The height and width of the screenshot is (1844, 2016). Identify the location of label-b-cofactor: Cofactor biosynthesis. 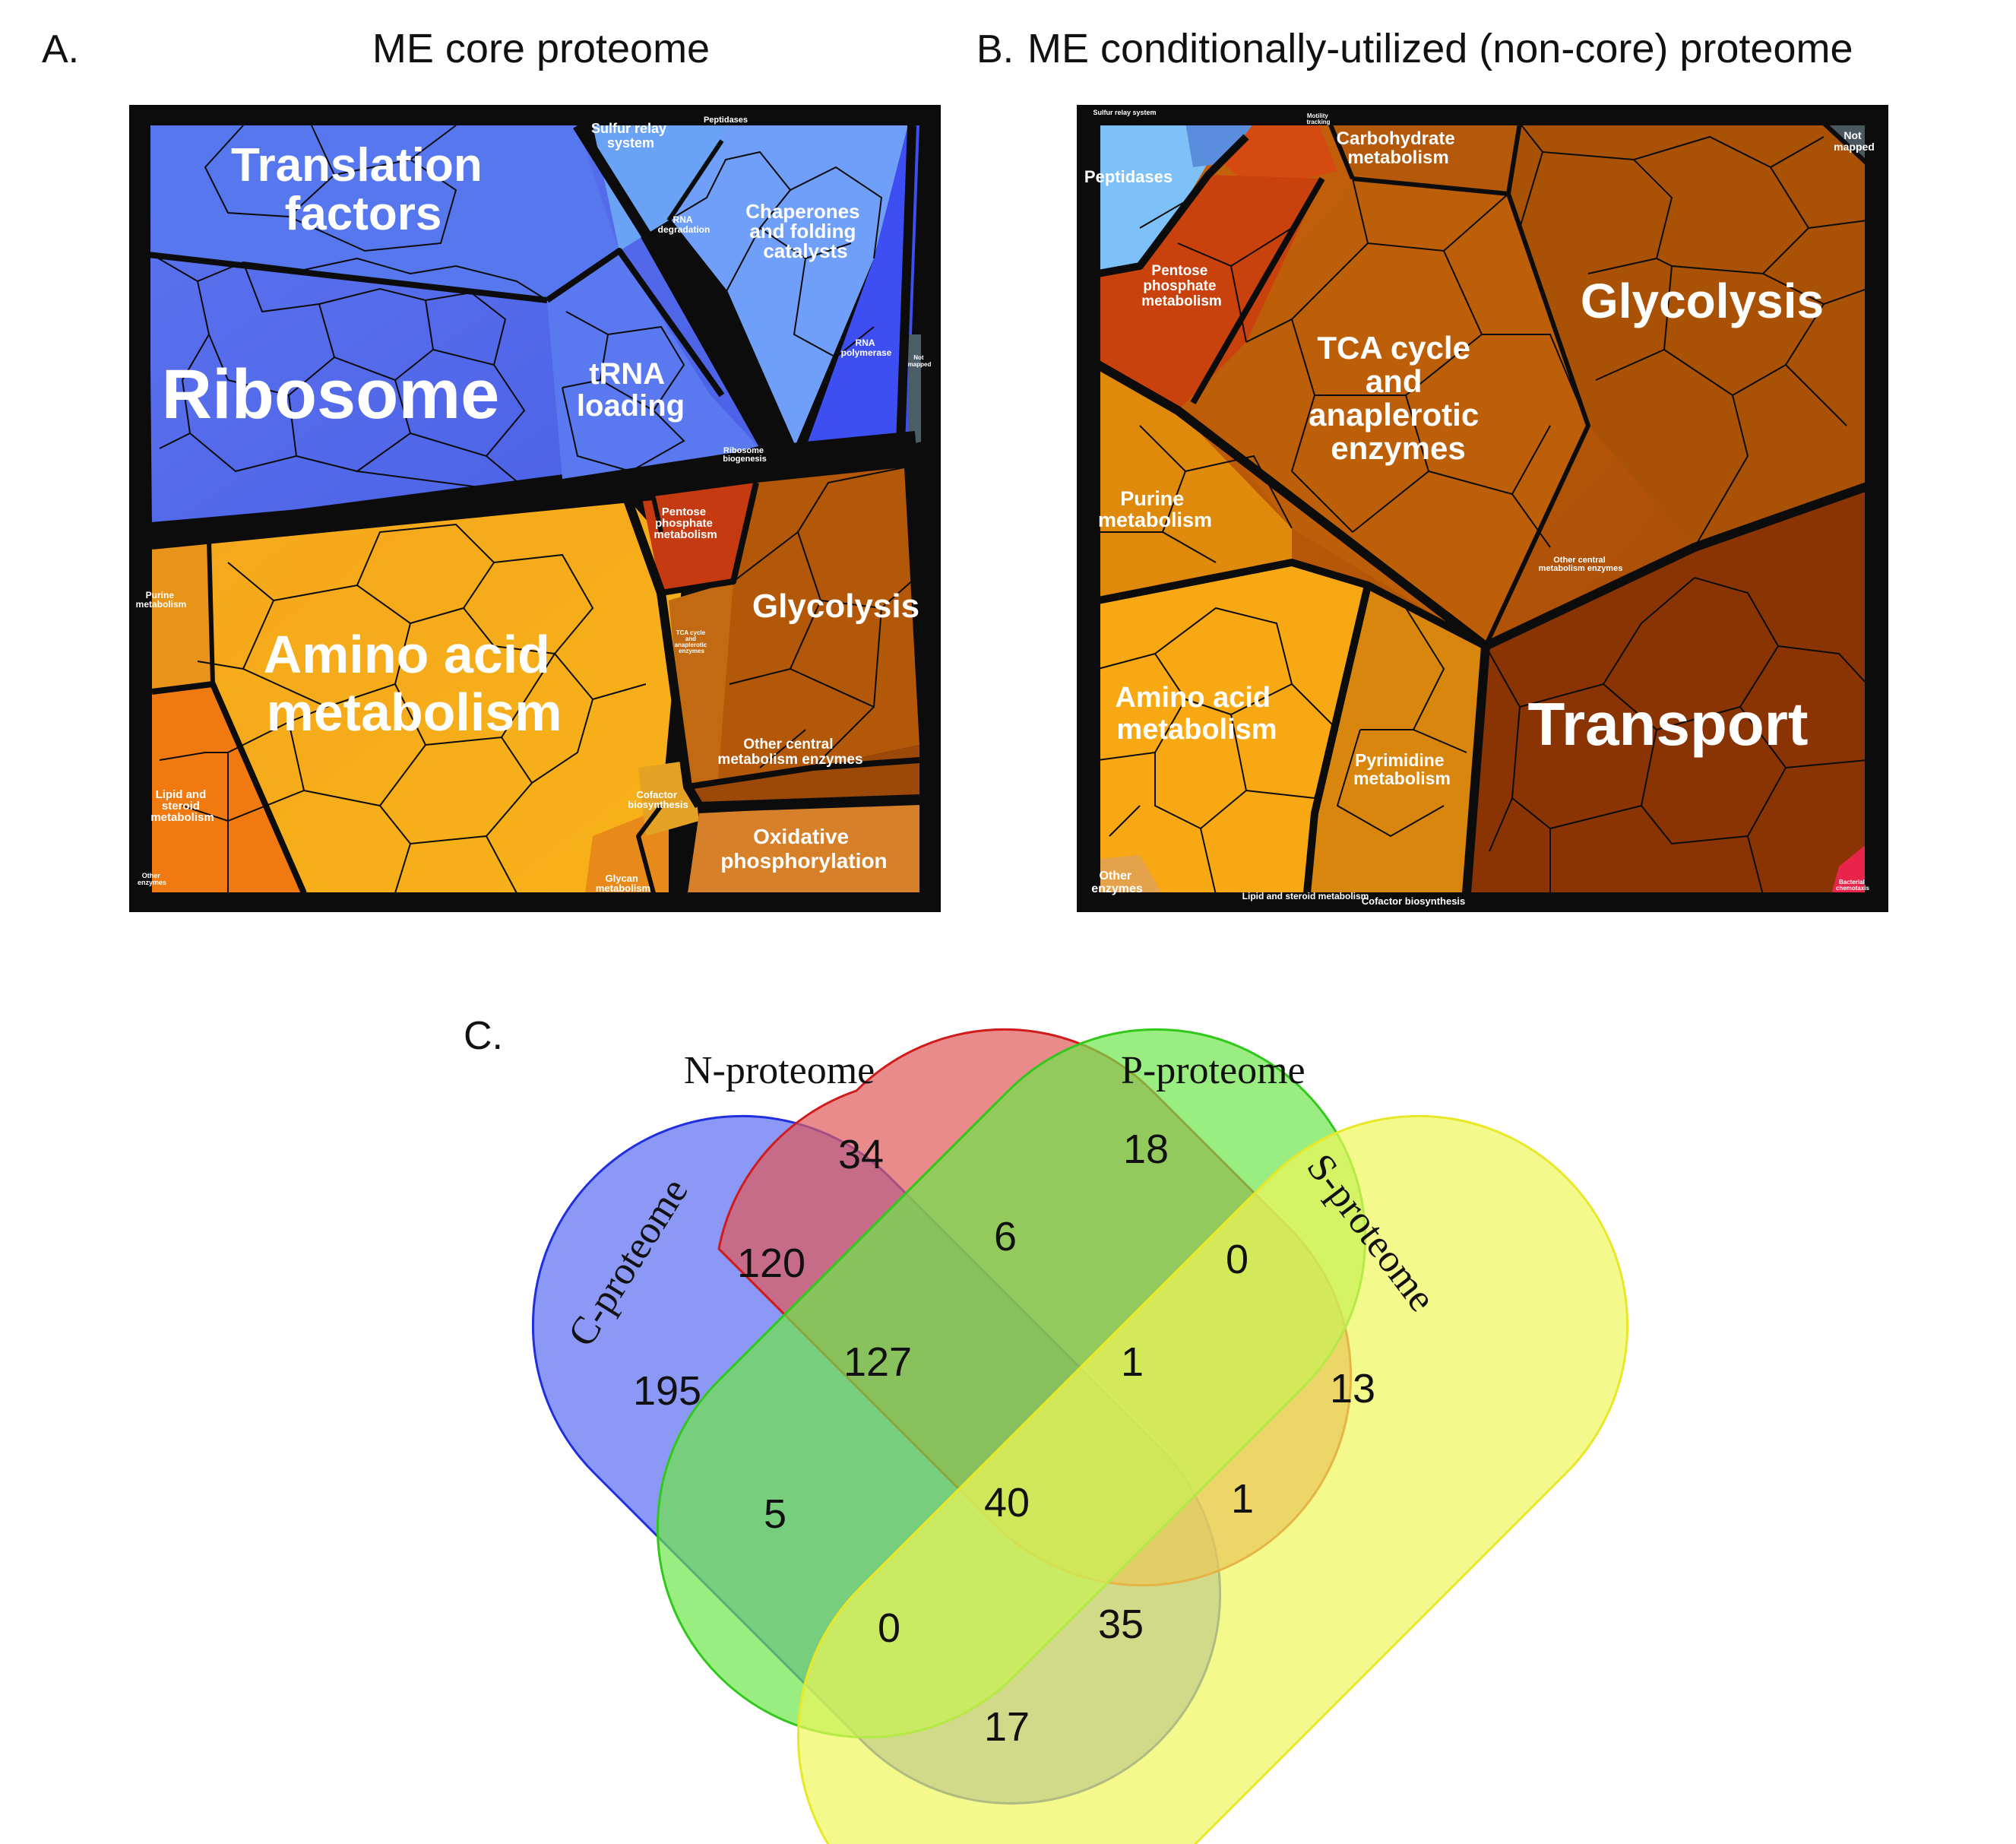
(1414, 901).